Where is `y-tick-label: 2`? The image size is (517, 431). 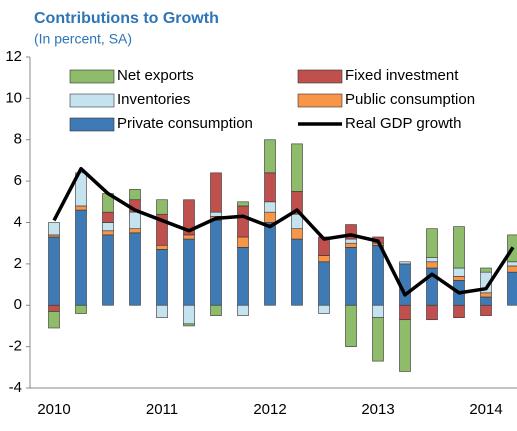
y-tick-label: 2 is located at coordinates (18, 263).